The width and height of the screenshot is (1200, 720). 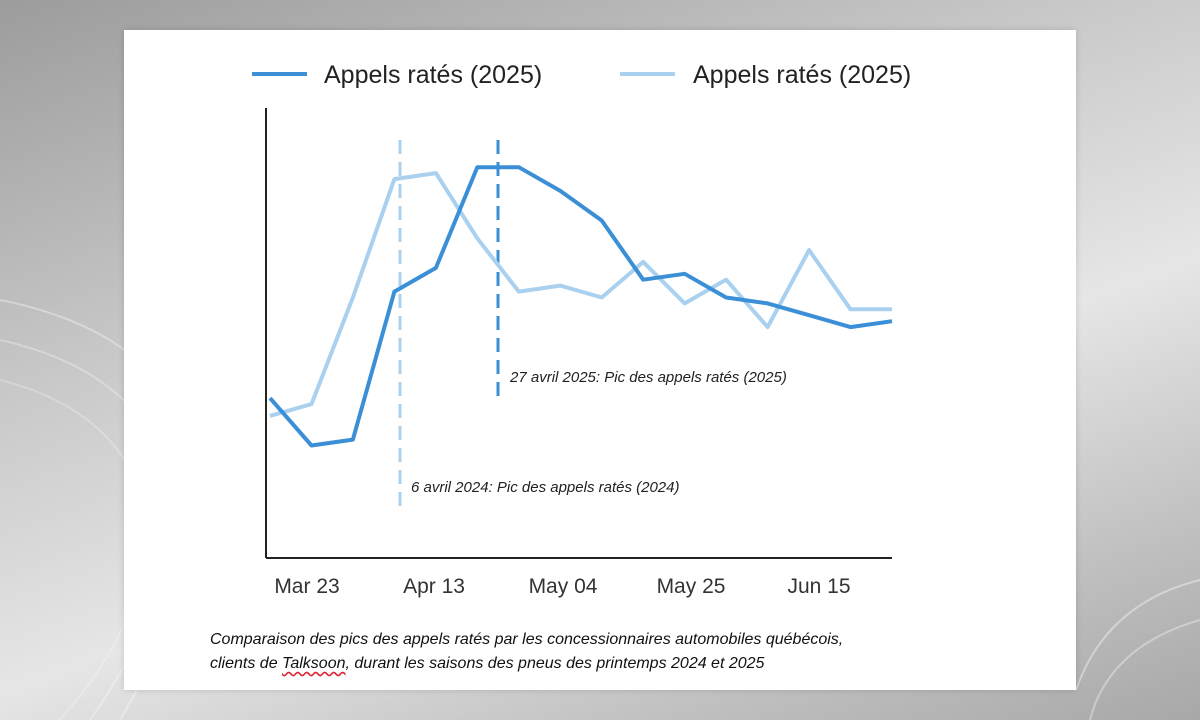 What do you see at coordinates (246, 663) in the screenshot?
I see `caption-text: clients de` at bounding box center [246, 663].